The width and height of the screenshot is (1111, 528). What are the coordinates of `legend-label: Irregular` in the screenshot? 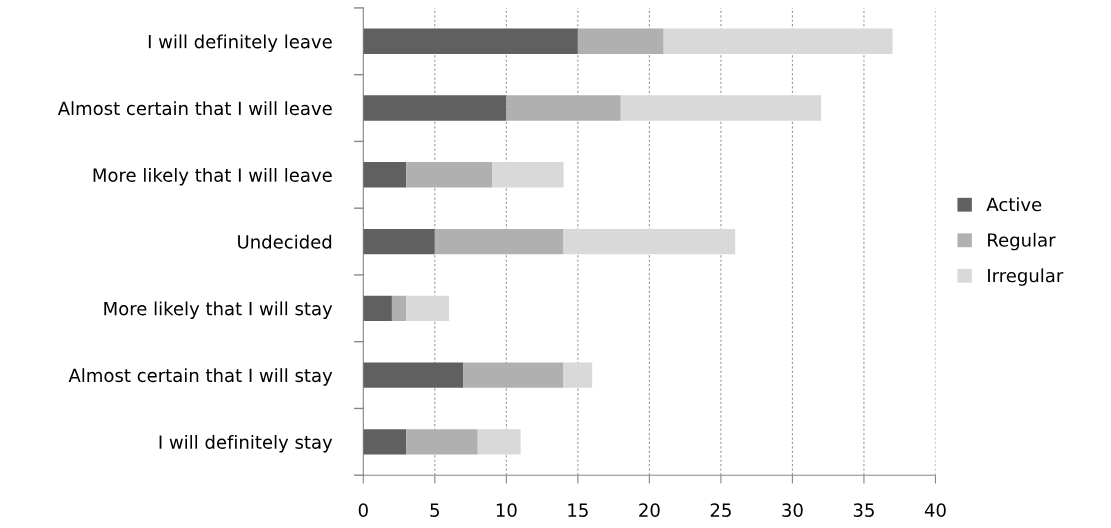 It's located at (1026, 277).